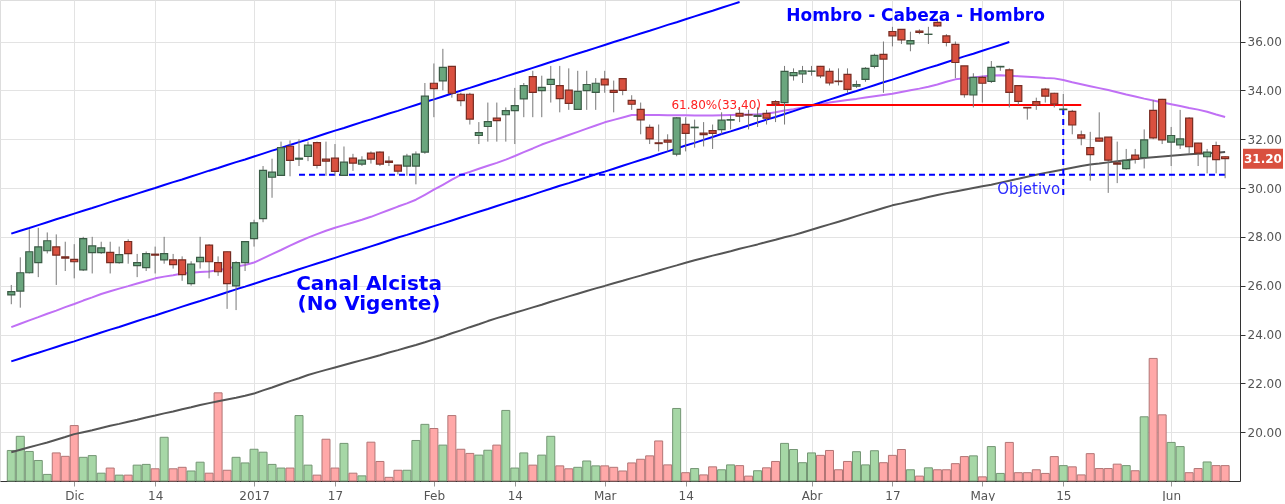 This screenshot has height=504, width=1285. I want to click on y-tick-label: 36.00, so click(1264, 42).